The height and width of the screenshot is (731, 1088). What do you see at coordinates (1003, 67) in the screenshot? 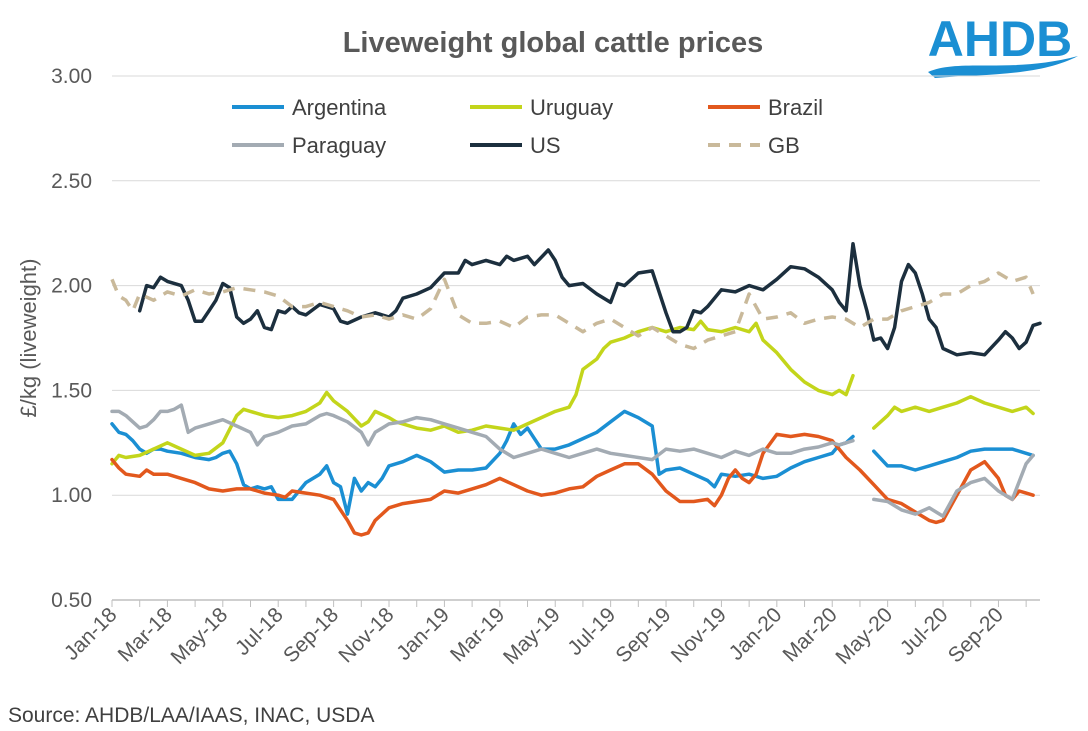
I see `logo-swoosh-icon` at bounding box center [1003, 67].